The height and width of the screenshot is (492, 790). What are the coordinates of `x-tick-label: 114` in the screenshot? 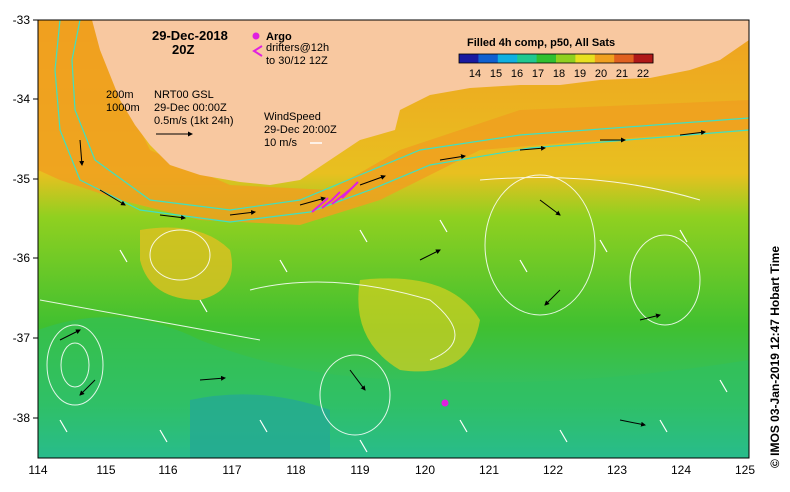 It's located at (37, 470).